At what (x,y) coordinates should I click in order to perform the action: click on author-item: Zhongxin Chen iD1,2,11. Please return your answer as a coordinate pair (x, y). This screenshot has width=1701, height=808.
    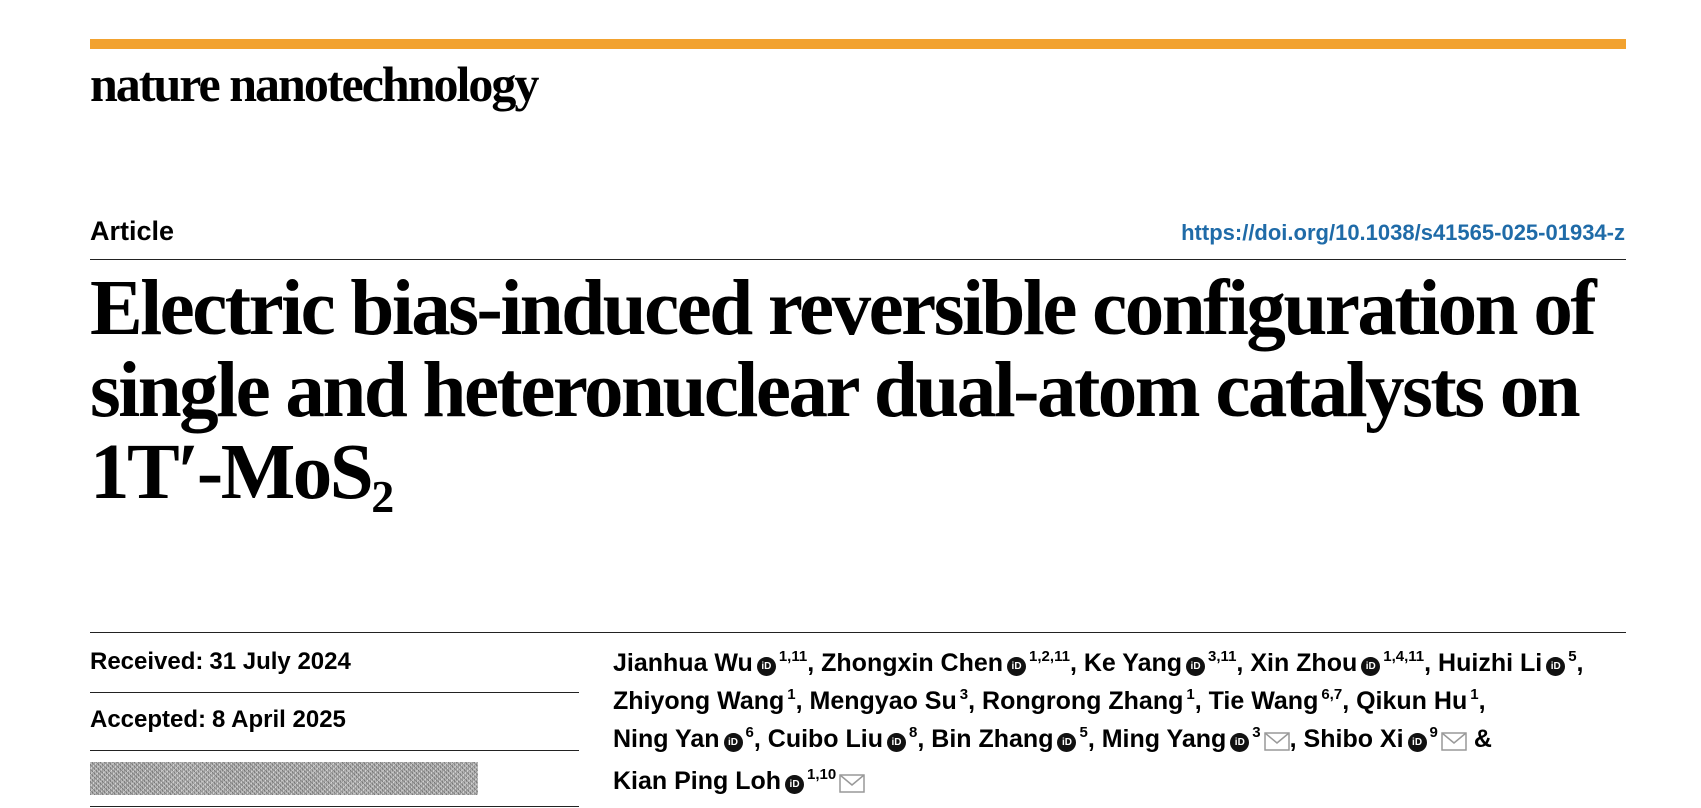
    Looking at the image, I should click on (945, 663).